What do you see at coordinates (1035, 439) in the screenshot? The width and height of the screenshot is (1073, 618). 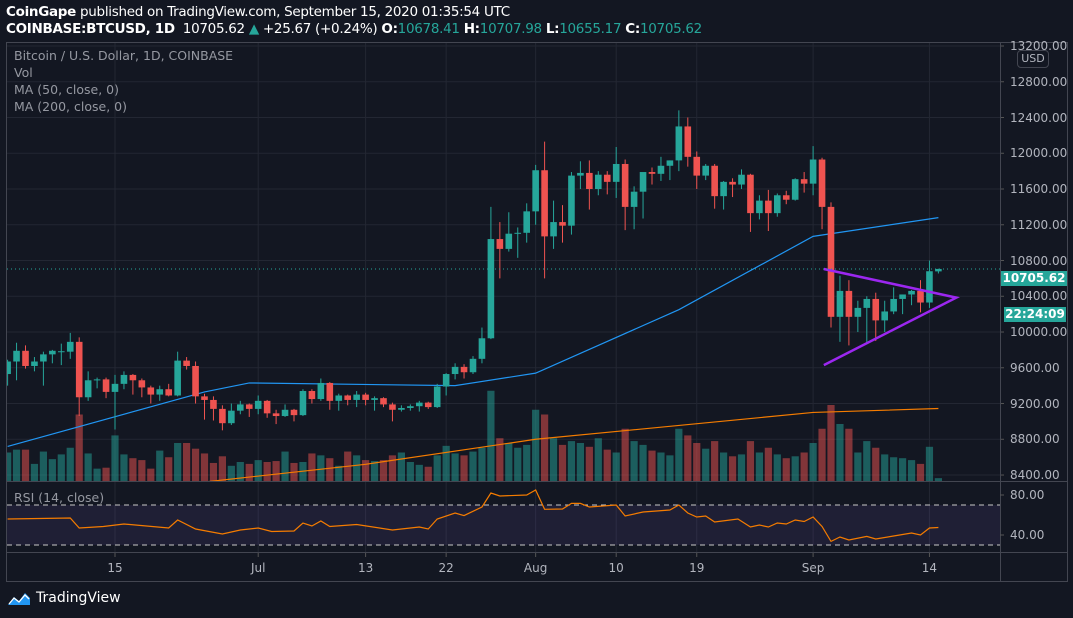 I see `price-tick-label: 8800.00` at bounding box center [1035, 439].